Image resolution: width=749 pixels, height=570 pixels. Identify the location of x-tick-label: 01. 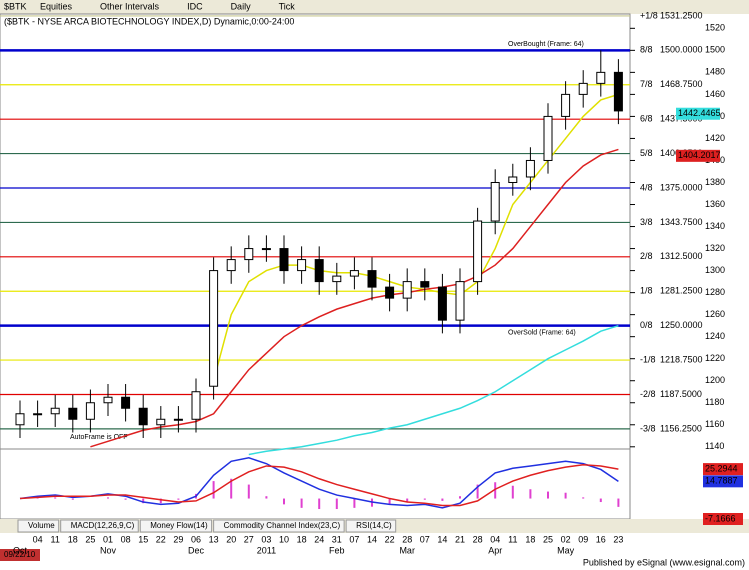
(108, 539).